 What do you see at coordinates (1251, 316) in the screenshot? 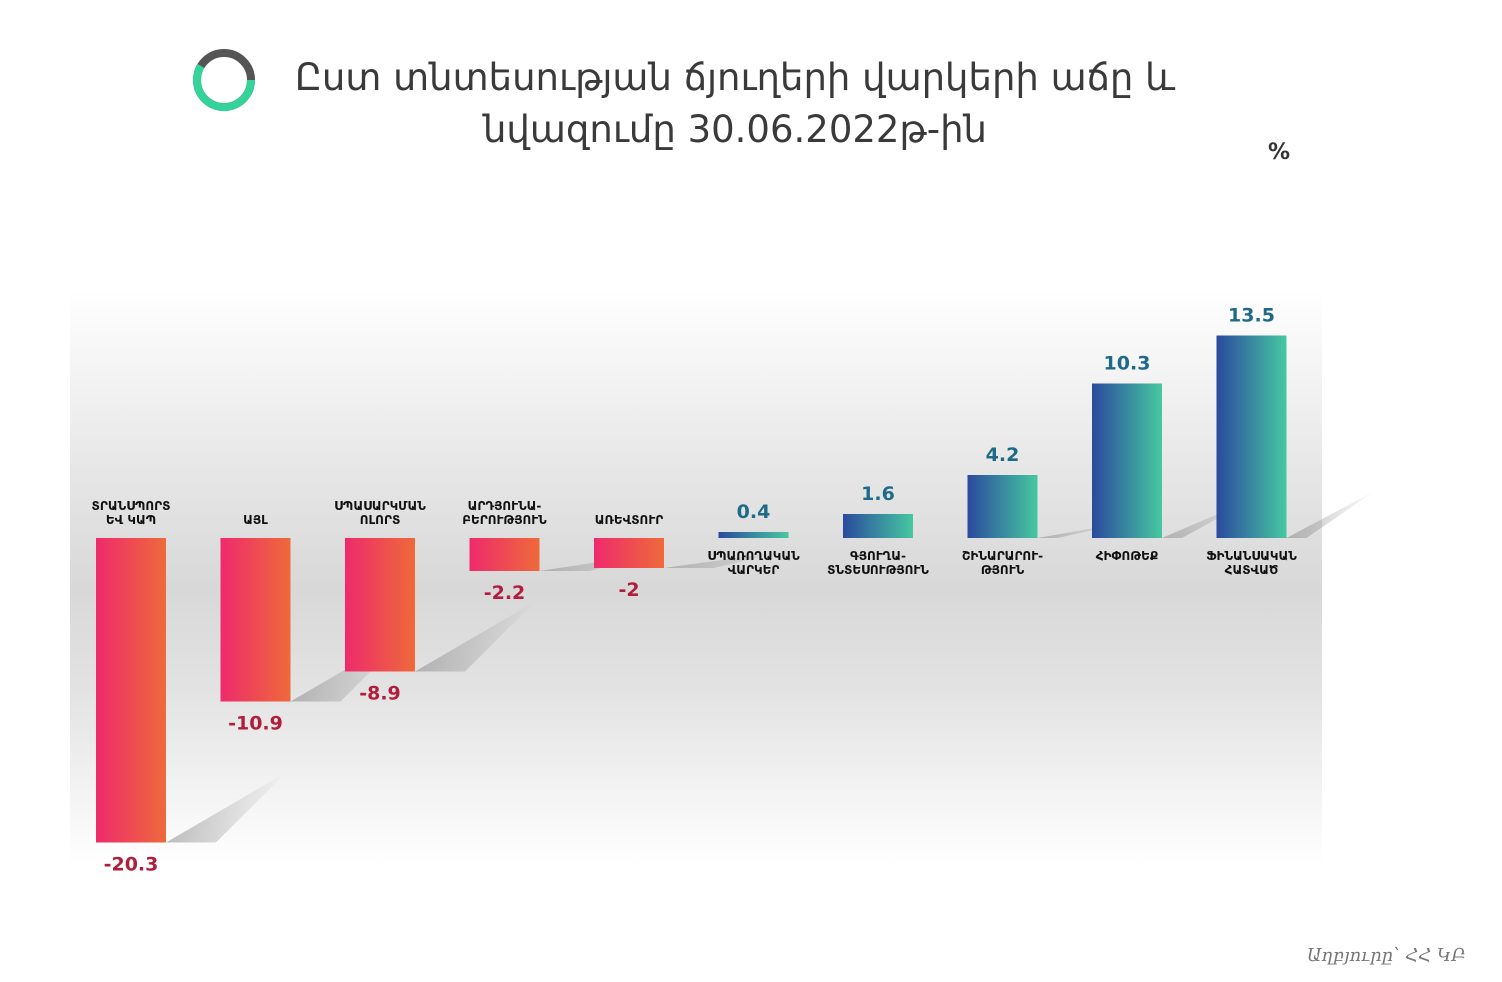
I see `data-label: 13.5` at bounding box center [1251, 316].